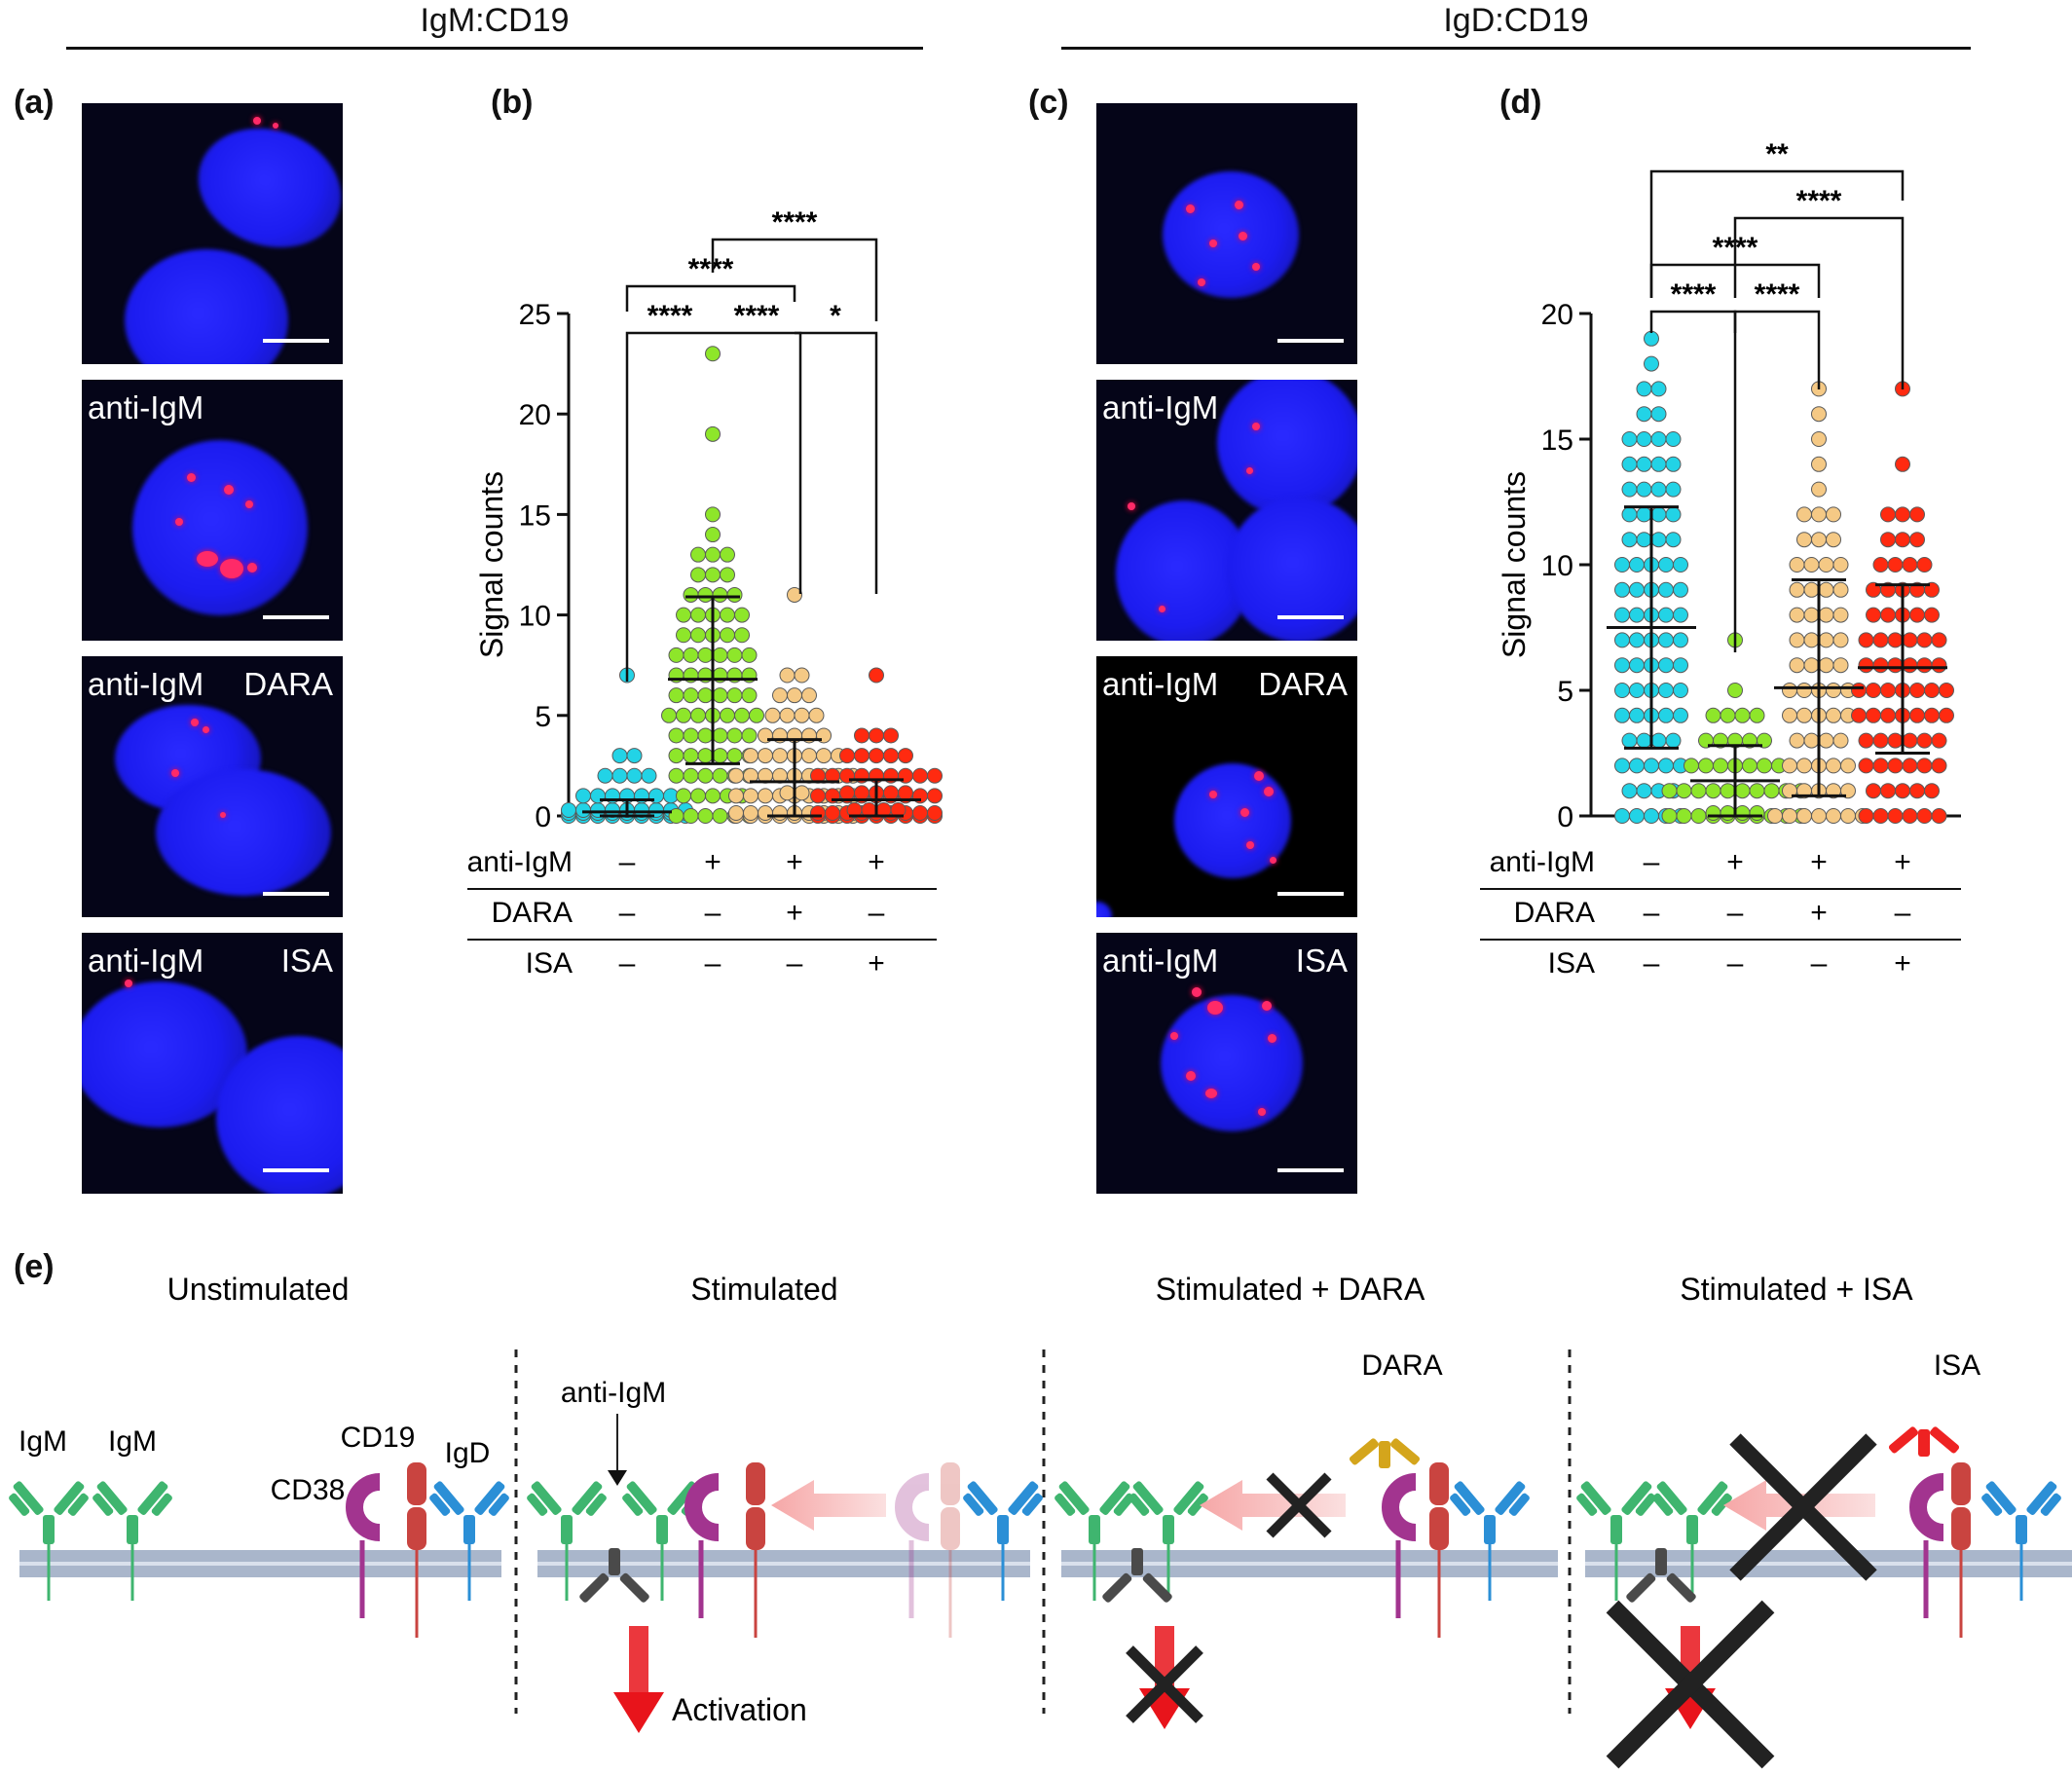  Describe the element at coordinates (1160, 960) in the screenshot. I see `label-anti-igm: anti-IgM` at that location.